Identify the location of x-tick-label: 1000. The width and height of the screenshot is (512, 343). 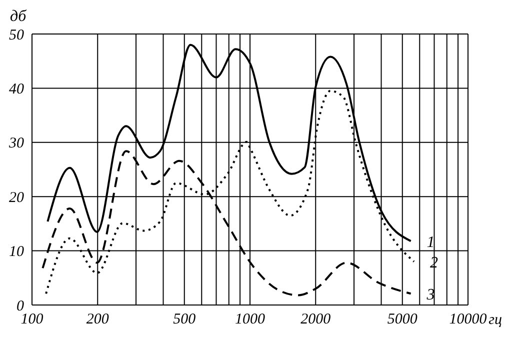
(250, 320).